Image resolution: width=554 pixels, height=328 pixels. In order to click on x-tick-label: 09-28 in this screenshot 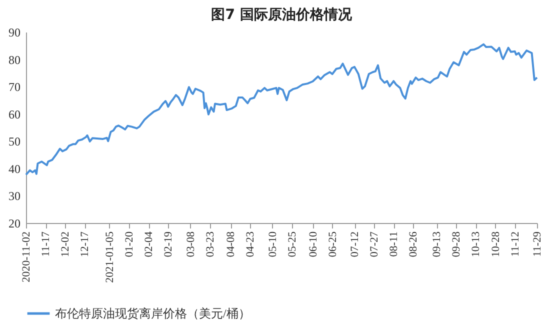, I will do `click(456, 244)`.